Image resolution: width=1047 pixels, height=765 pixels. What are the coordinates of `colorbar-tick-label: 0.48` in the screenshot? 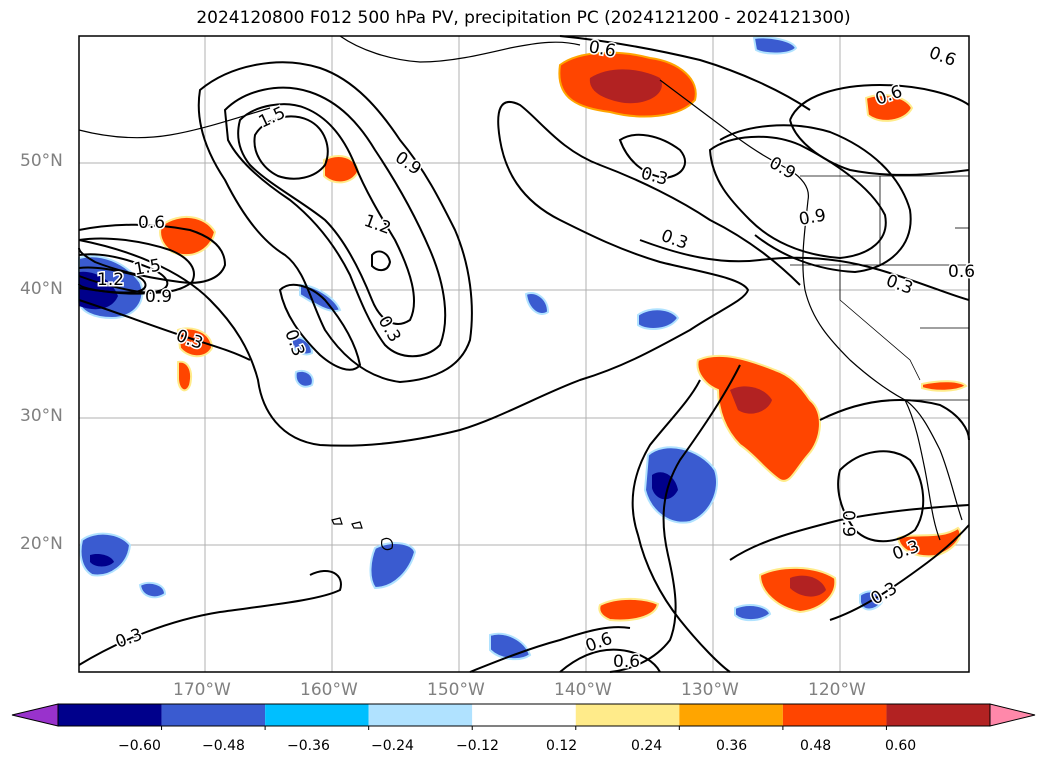 It's located at (816, 746).